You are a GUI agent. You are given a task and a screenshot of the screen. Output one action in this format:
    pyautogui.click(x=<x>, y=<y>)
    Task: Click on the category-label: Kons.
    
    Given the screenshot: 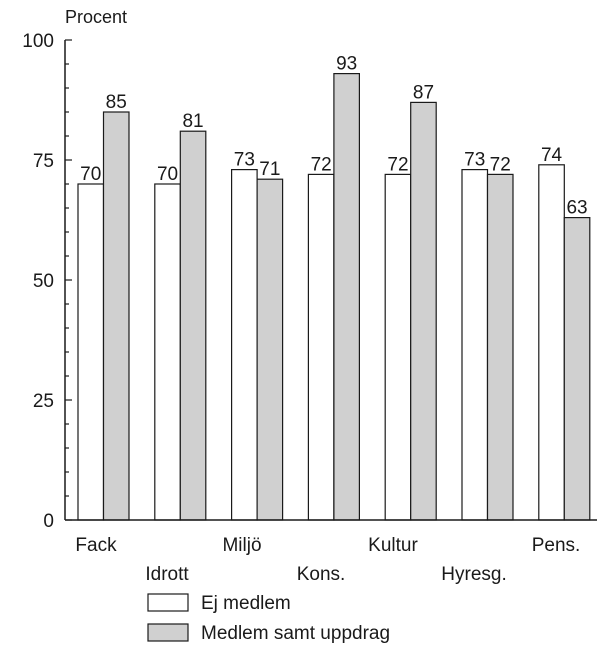 What is the action you would take?
    pyautogui.click(x=321, y=574)
    